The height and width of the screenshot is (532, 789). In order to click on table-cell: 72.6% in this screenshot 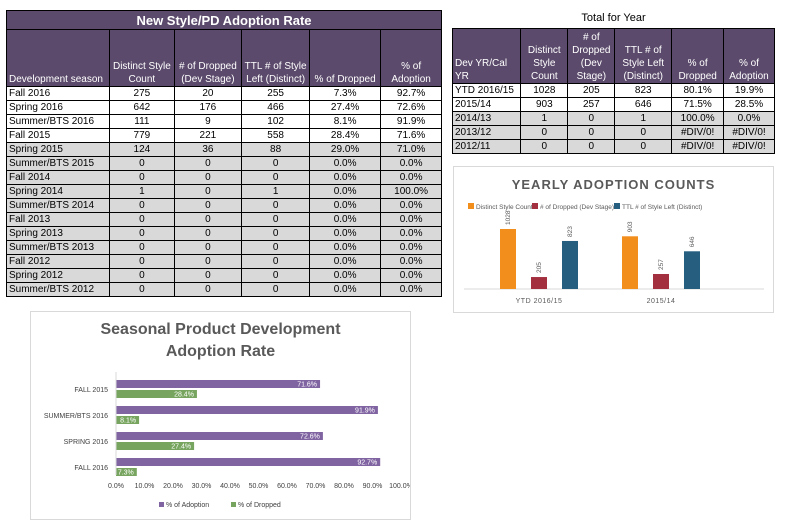, I will do `click(411, 107)`.